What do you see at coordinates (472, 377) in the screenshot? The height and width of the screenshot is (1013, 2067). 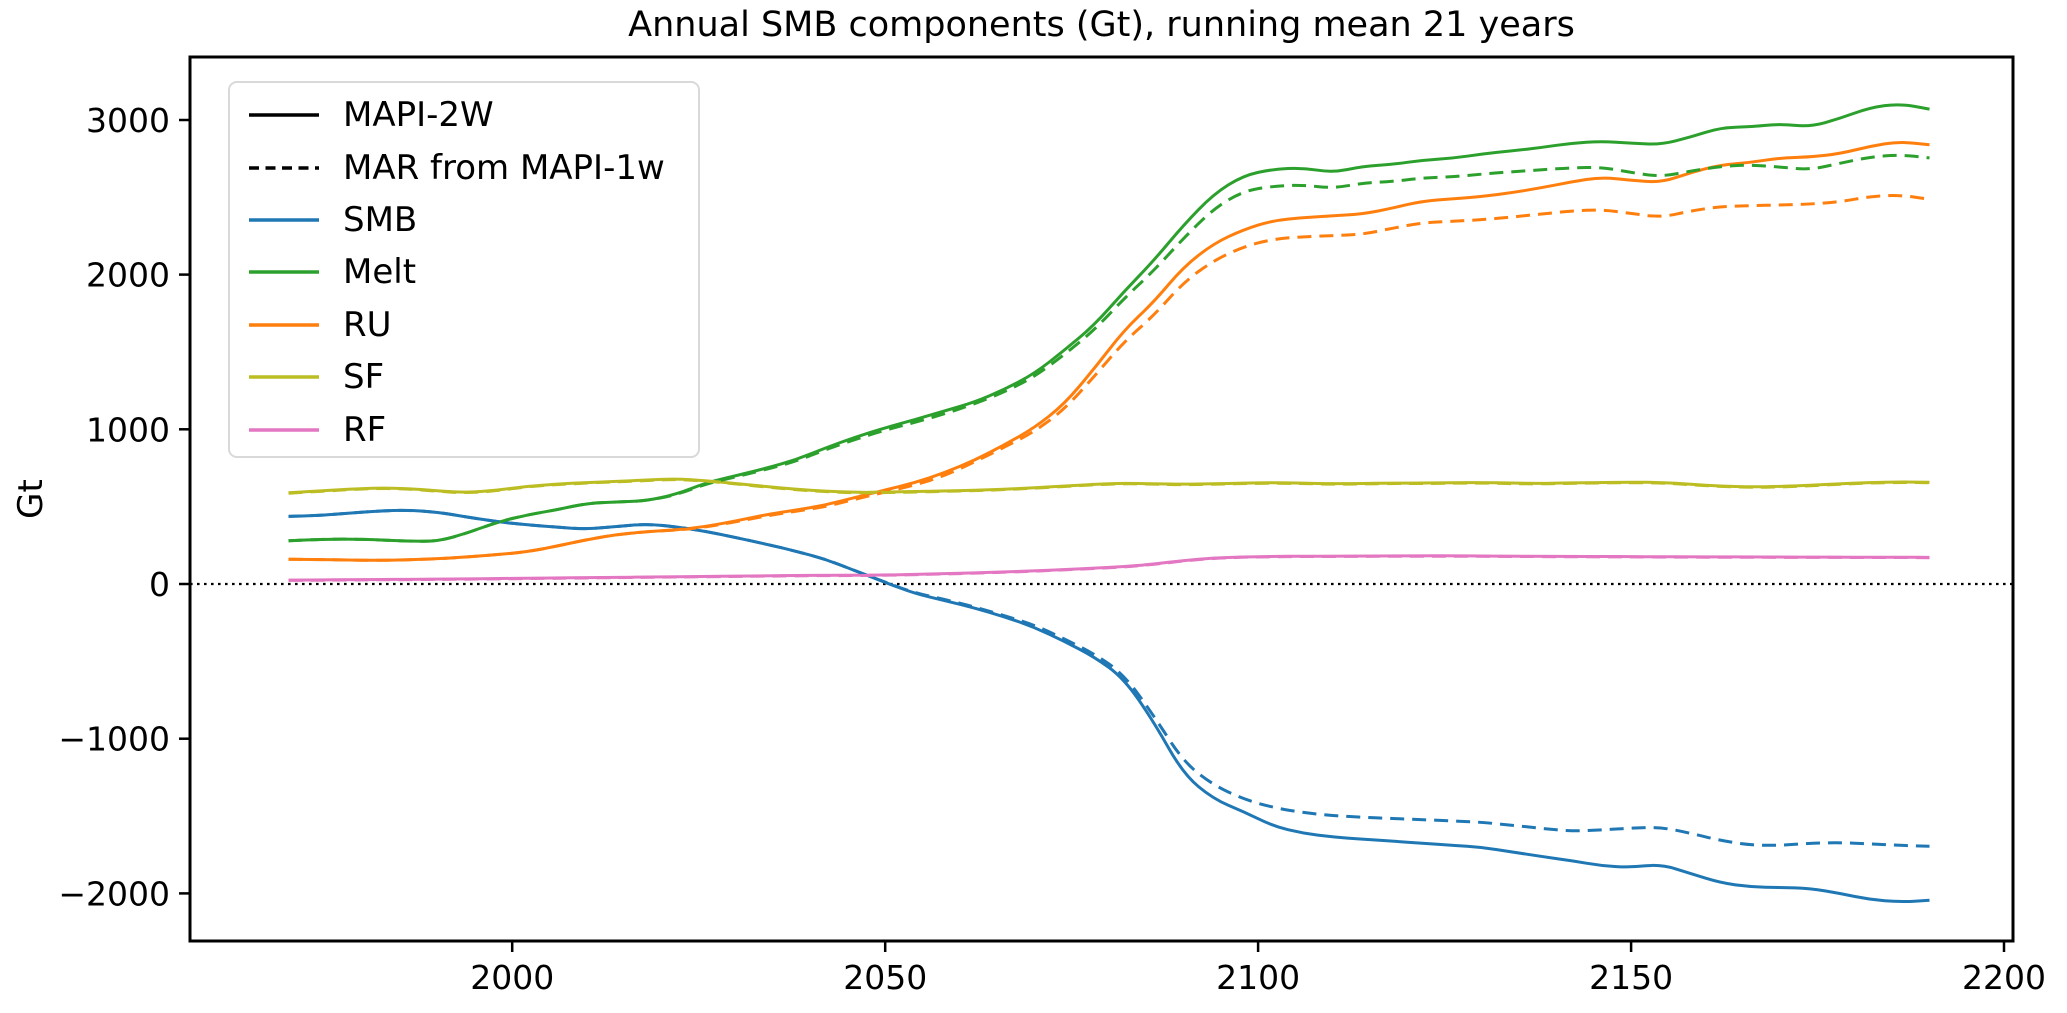 I see `legend-item-sf: SF` at bounding box center [472, 377].